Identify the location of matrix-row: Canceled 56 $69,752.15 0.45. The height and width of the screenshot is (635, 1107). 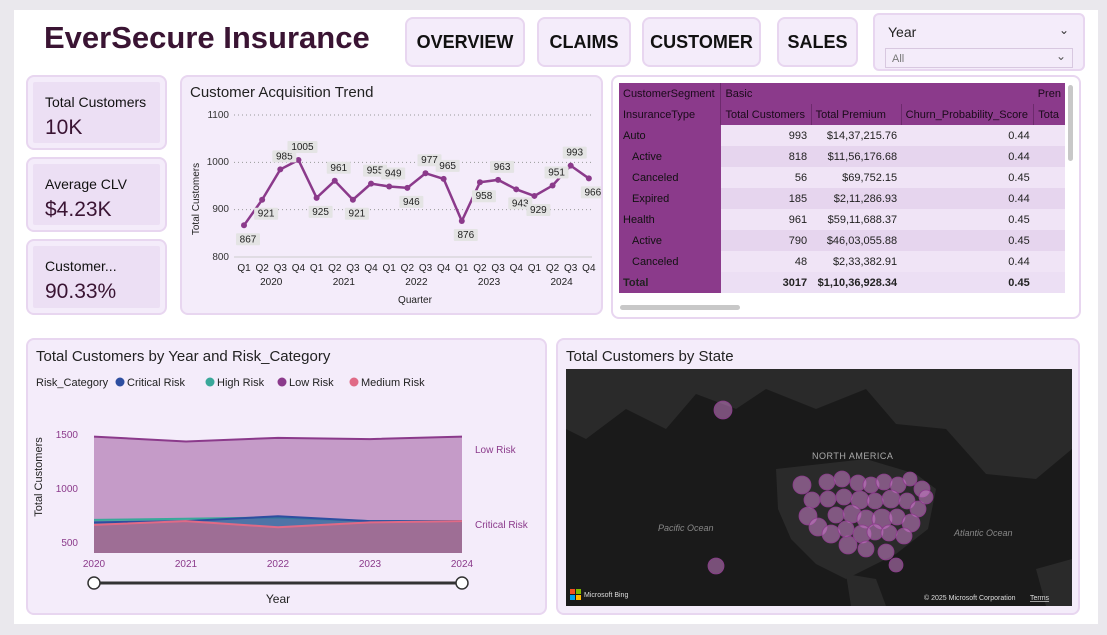
(842, 177).